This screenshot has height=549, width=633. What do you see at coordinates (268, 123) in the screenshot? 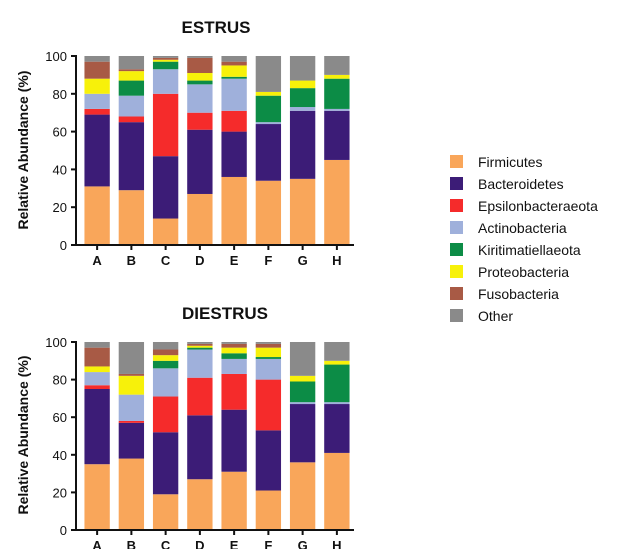
I see `bar-estrus-f-actinobacteria` at bounding box center [268, 123].